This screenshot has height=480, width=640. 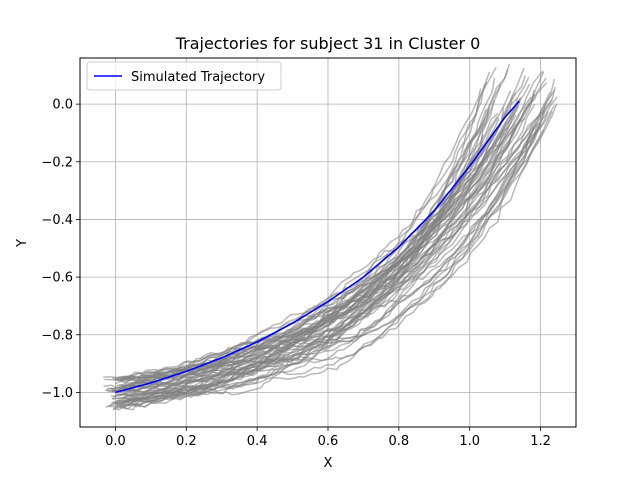 I want to click on y-tick-label: −0.2, so click(x=57, y=162).